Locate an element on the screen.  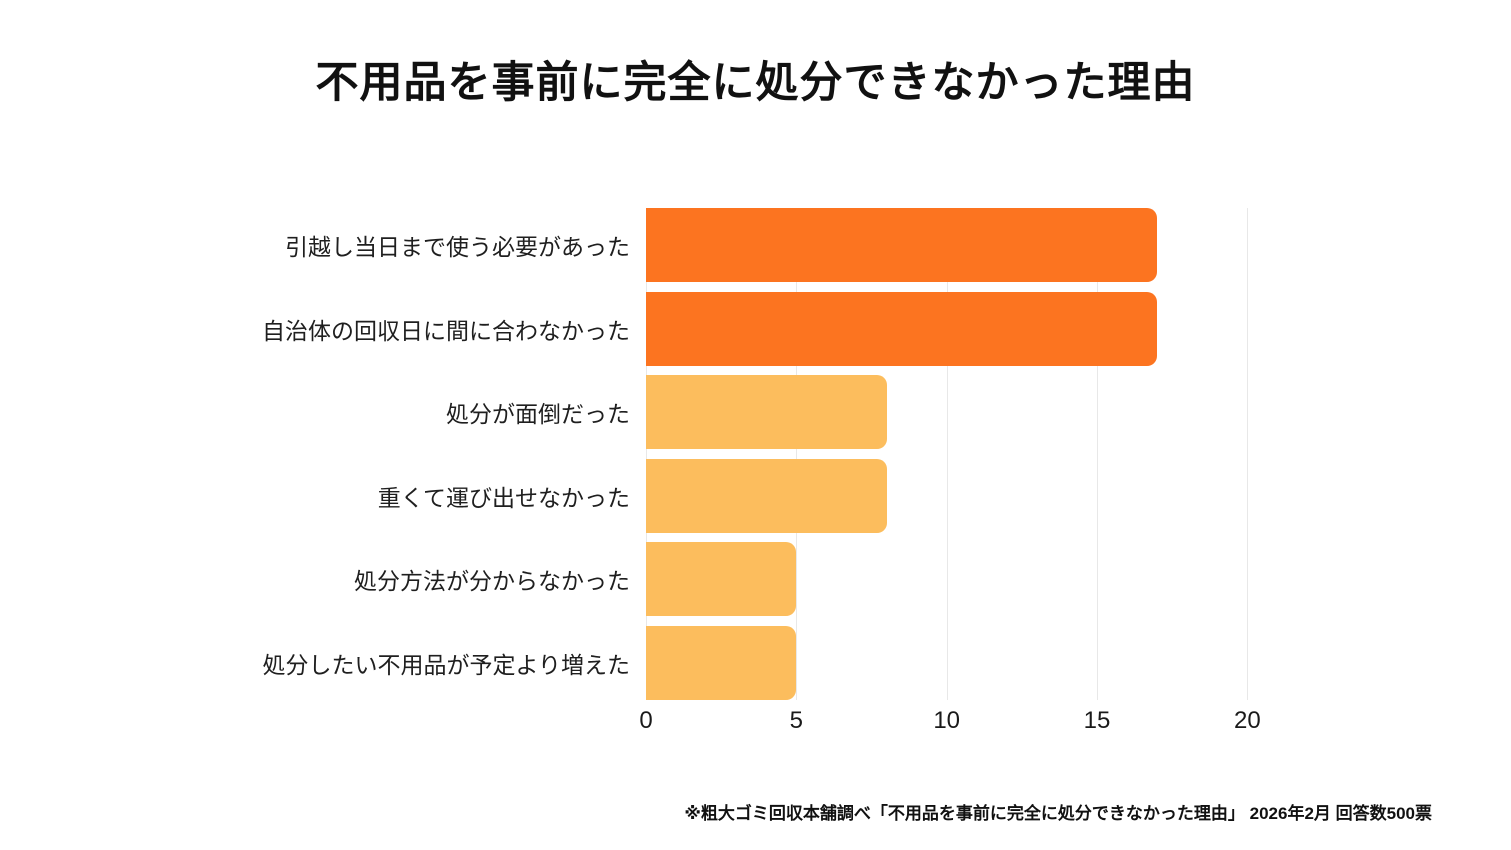
x-tick-label: 20 is located at coordinates (1247, 720).